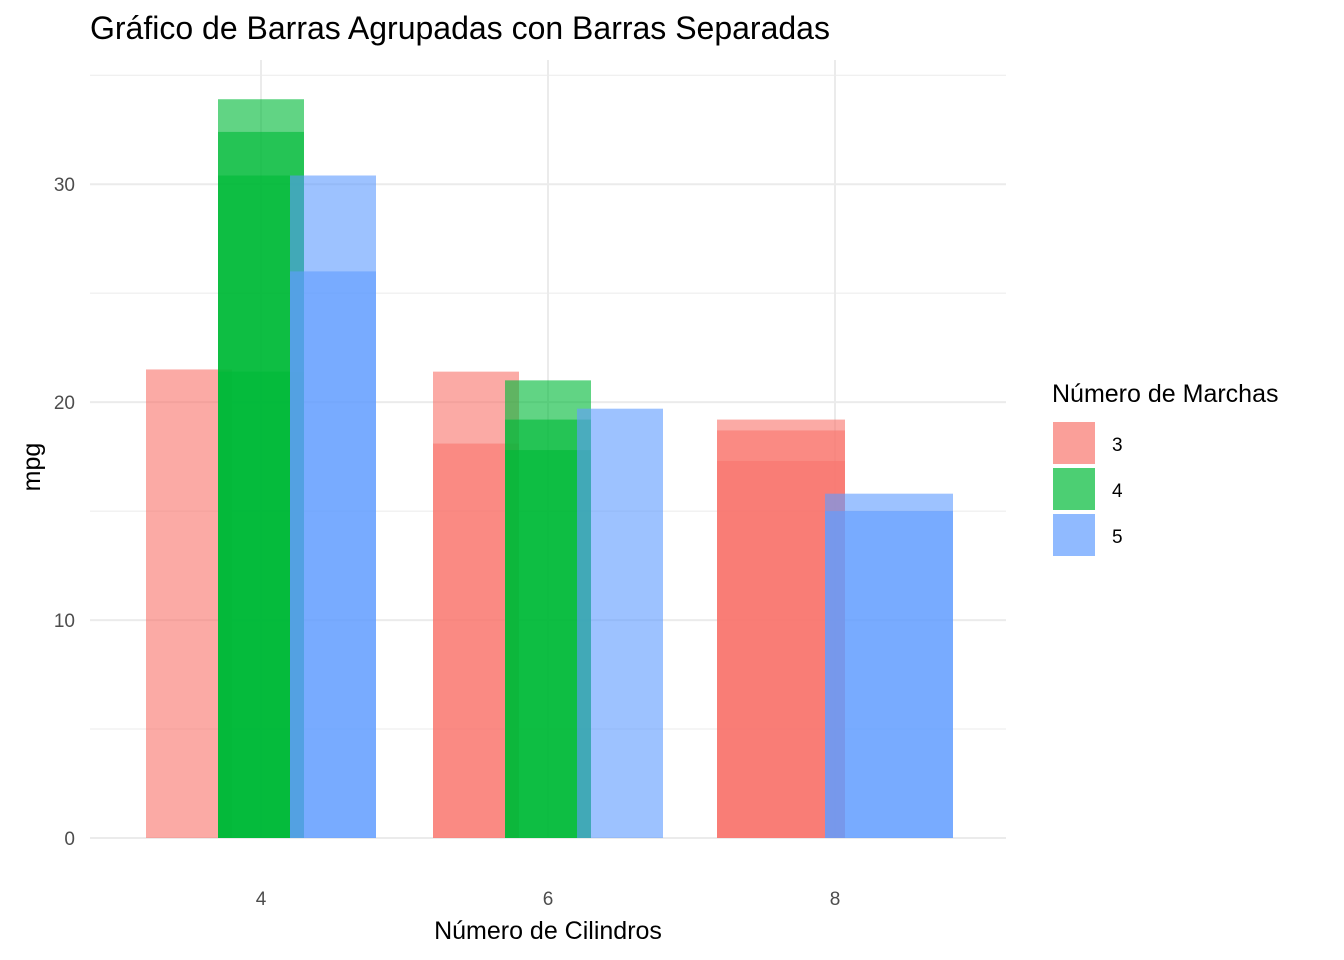 The height and width of the screenshot is (960, 1344). What do you see at coordinates (548, 899) in the screenshot?
I see `x-tick-label: 6` at bounding box center [548, 899].